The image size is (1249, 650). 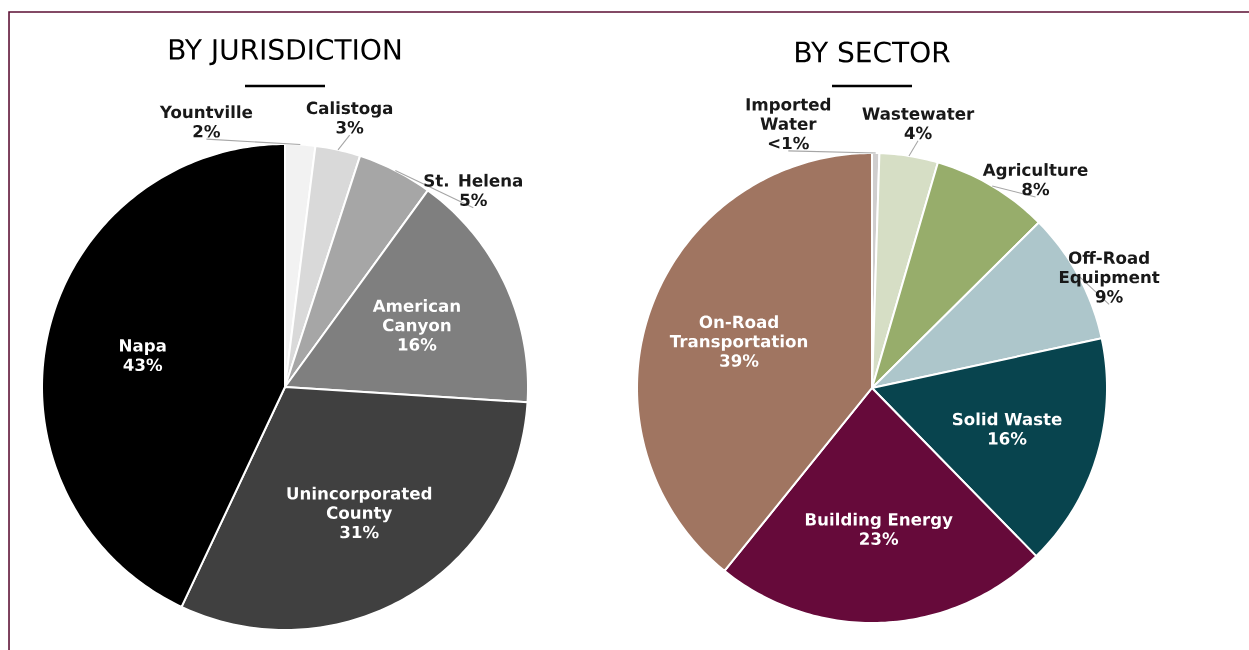 What do you see at coordinates (473, 200) in the screenshot?
I see `data-label: 5%` at bounding box center [473, 200].